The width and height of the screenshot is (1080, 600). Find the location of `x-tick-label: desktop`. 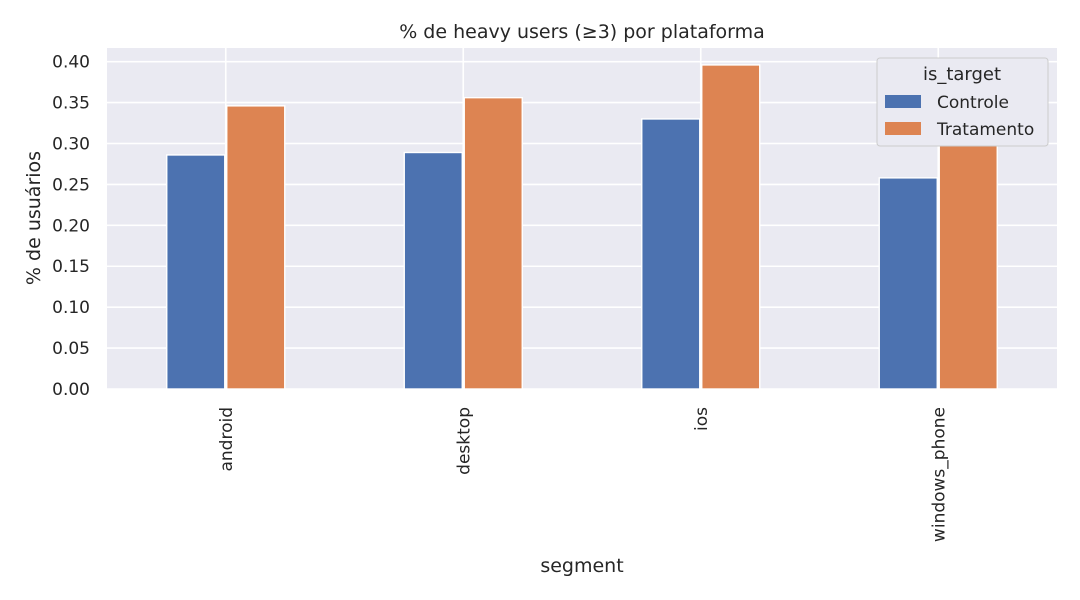

x-tick-label: desktop is located at coordinates (464, 441).